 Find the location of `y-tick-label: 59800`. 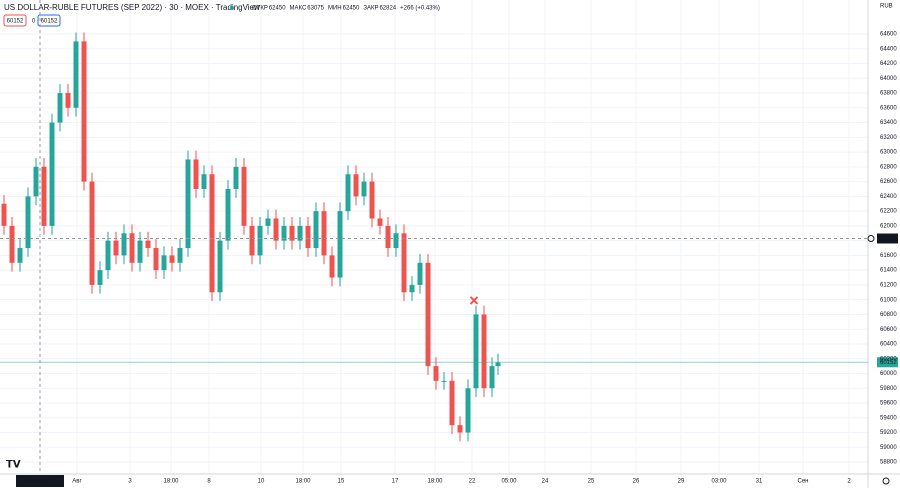

y-tick-label: 59800 is located at coordinates (888, 389).